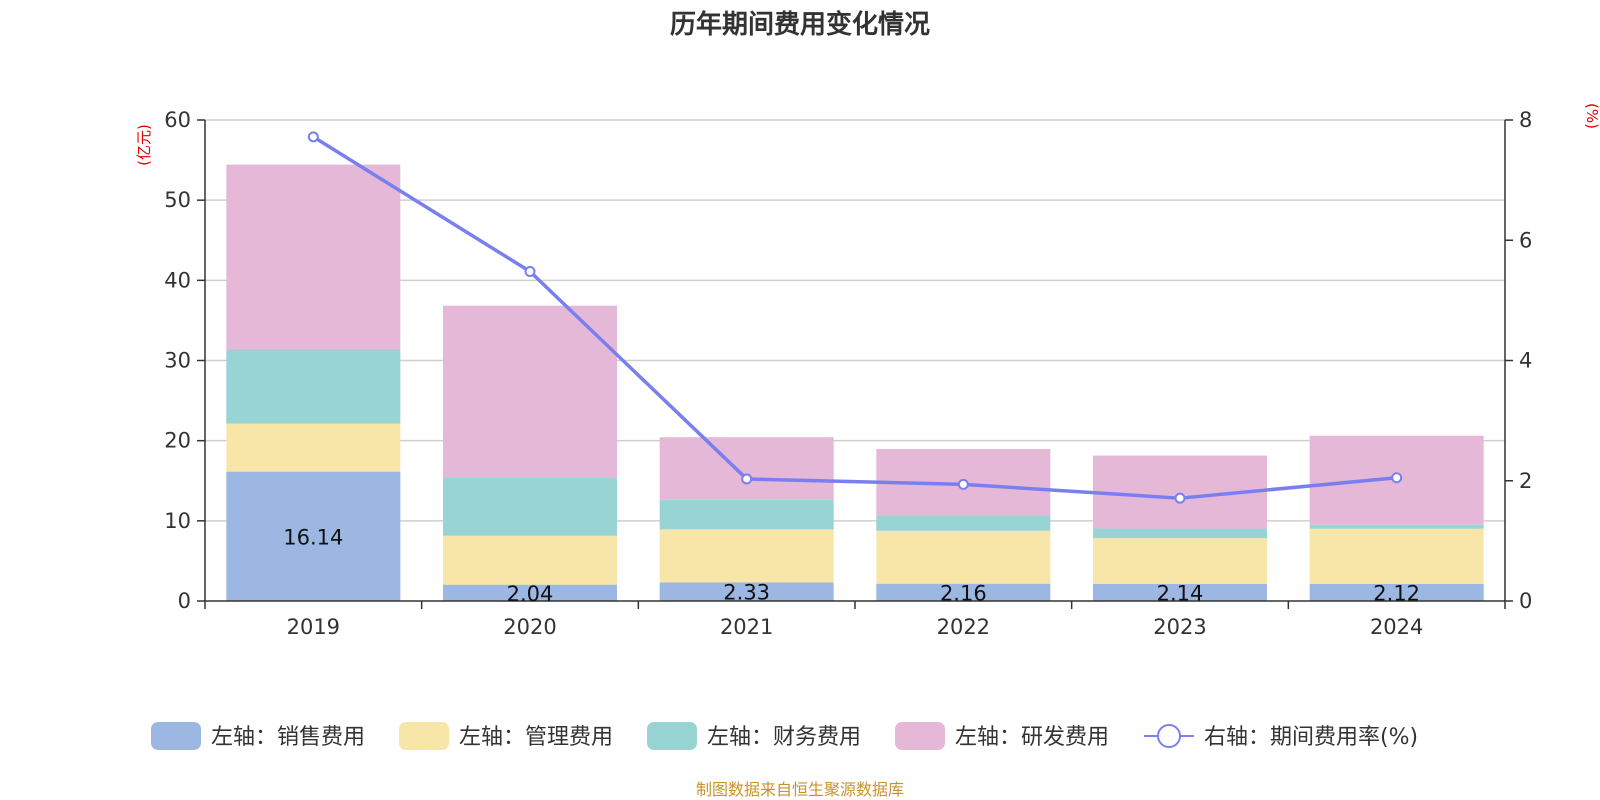 The height and width of the screenshot is (800, 1600). I want to click on legend: 左轴：销售费用 左轴：管理费用 左轴：财务费用 左轴：研发费用 右轴：期间费用率(%), so click(784, 736).